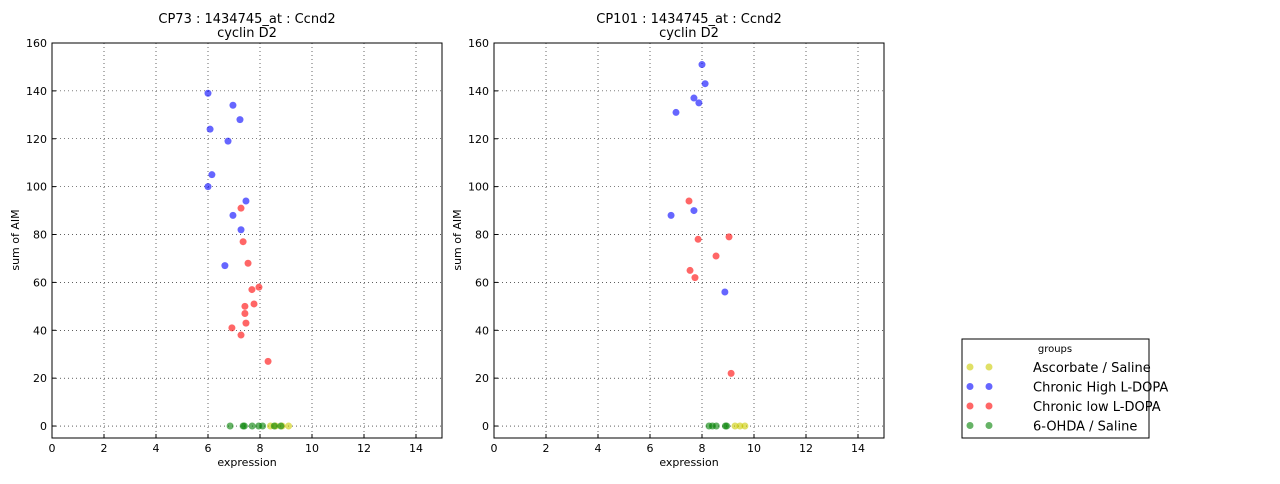  Describe the element at coordinates (36, 43) in the screenshot. I see `y-tick-label: 160` at that location.